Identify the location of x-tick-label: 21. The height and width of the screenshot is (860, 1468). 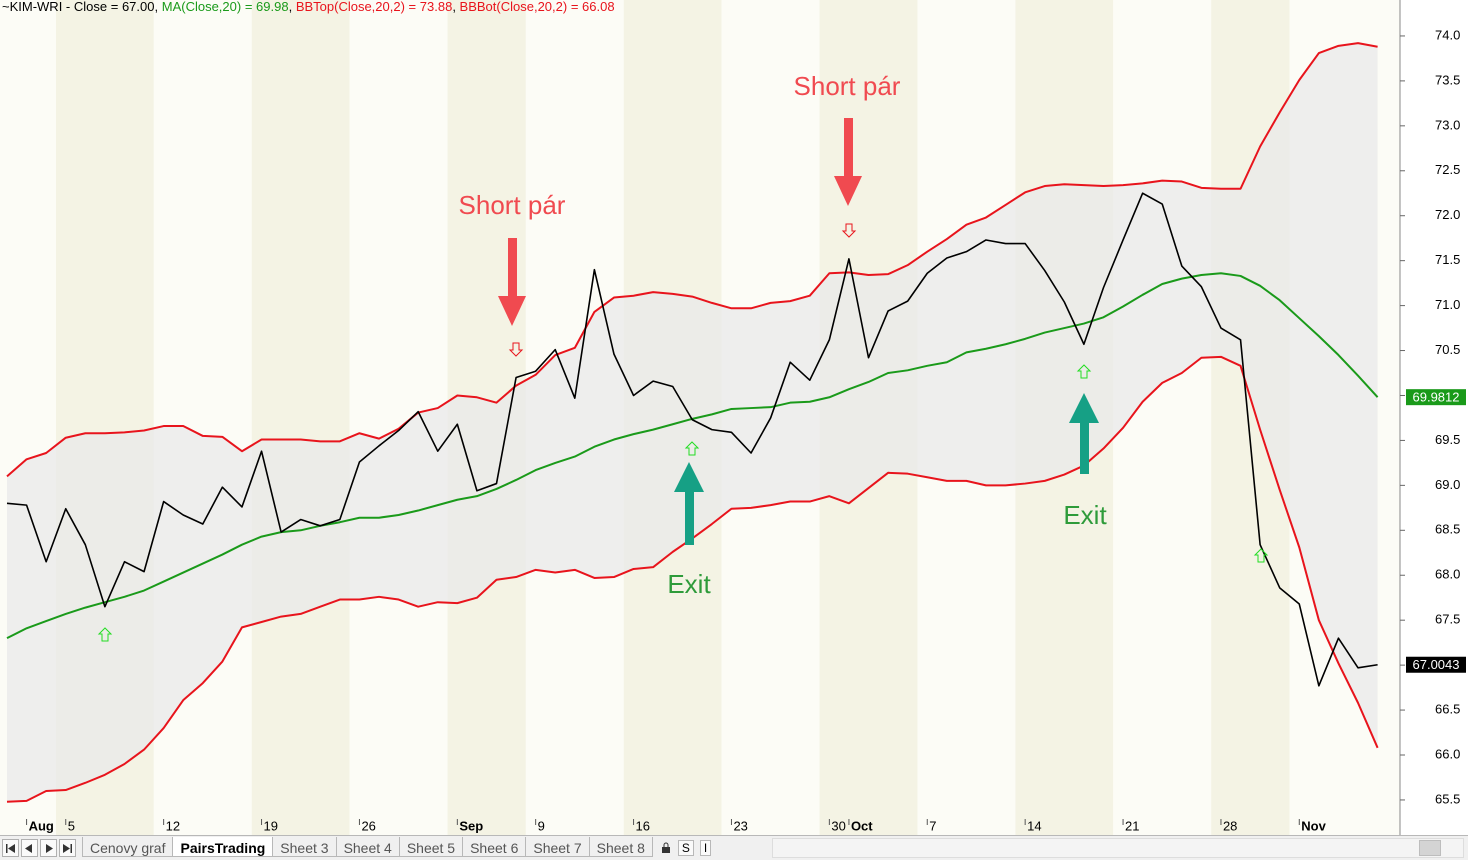
(1132, 825).